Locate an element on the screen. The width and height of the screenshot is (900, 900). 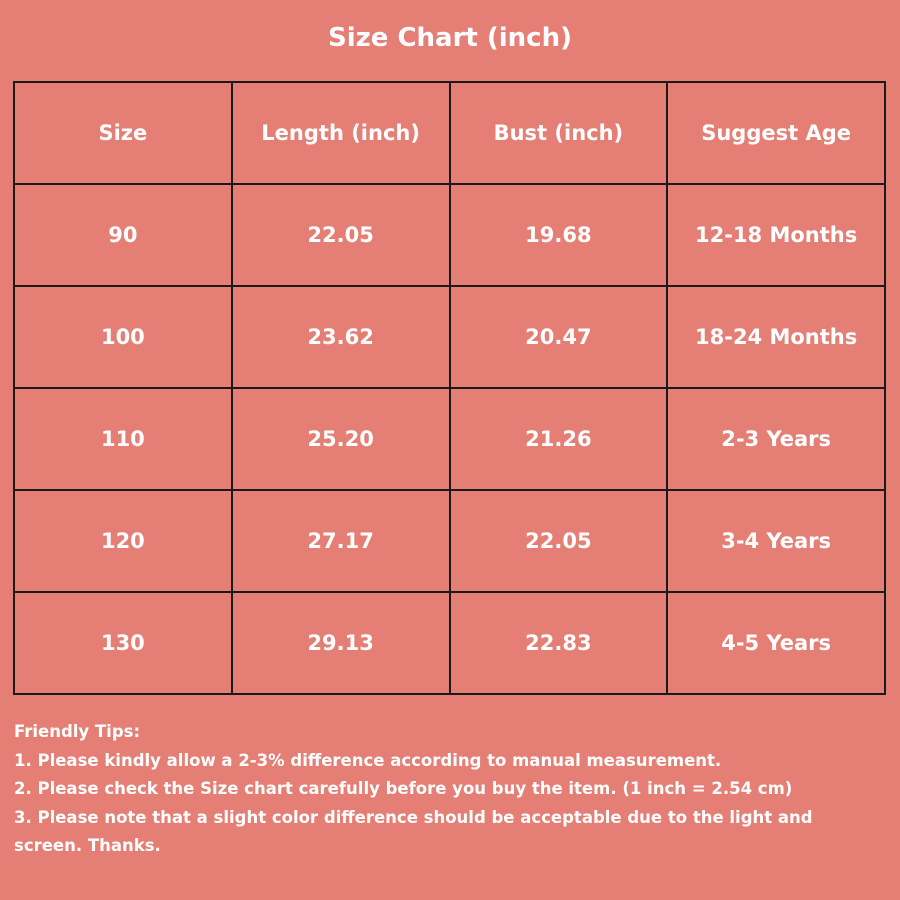
cell-age: 18-24 Months is located at coordinates (776, 337).